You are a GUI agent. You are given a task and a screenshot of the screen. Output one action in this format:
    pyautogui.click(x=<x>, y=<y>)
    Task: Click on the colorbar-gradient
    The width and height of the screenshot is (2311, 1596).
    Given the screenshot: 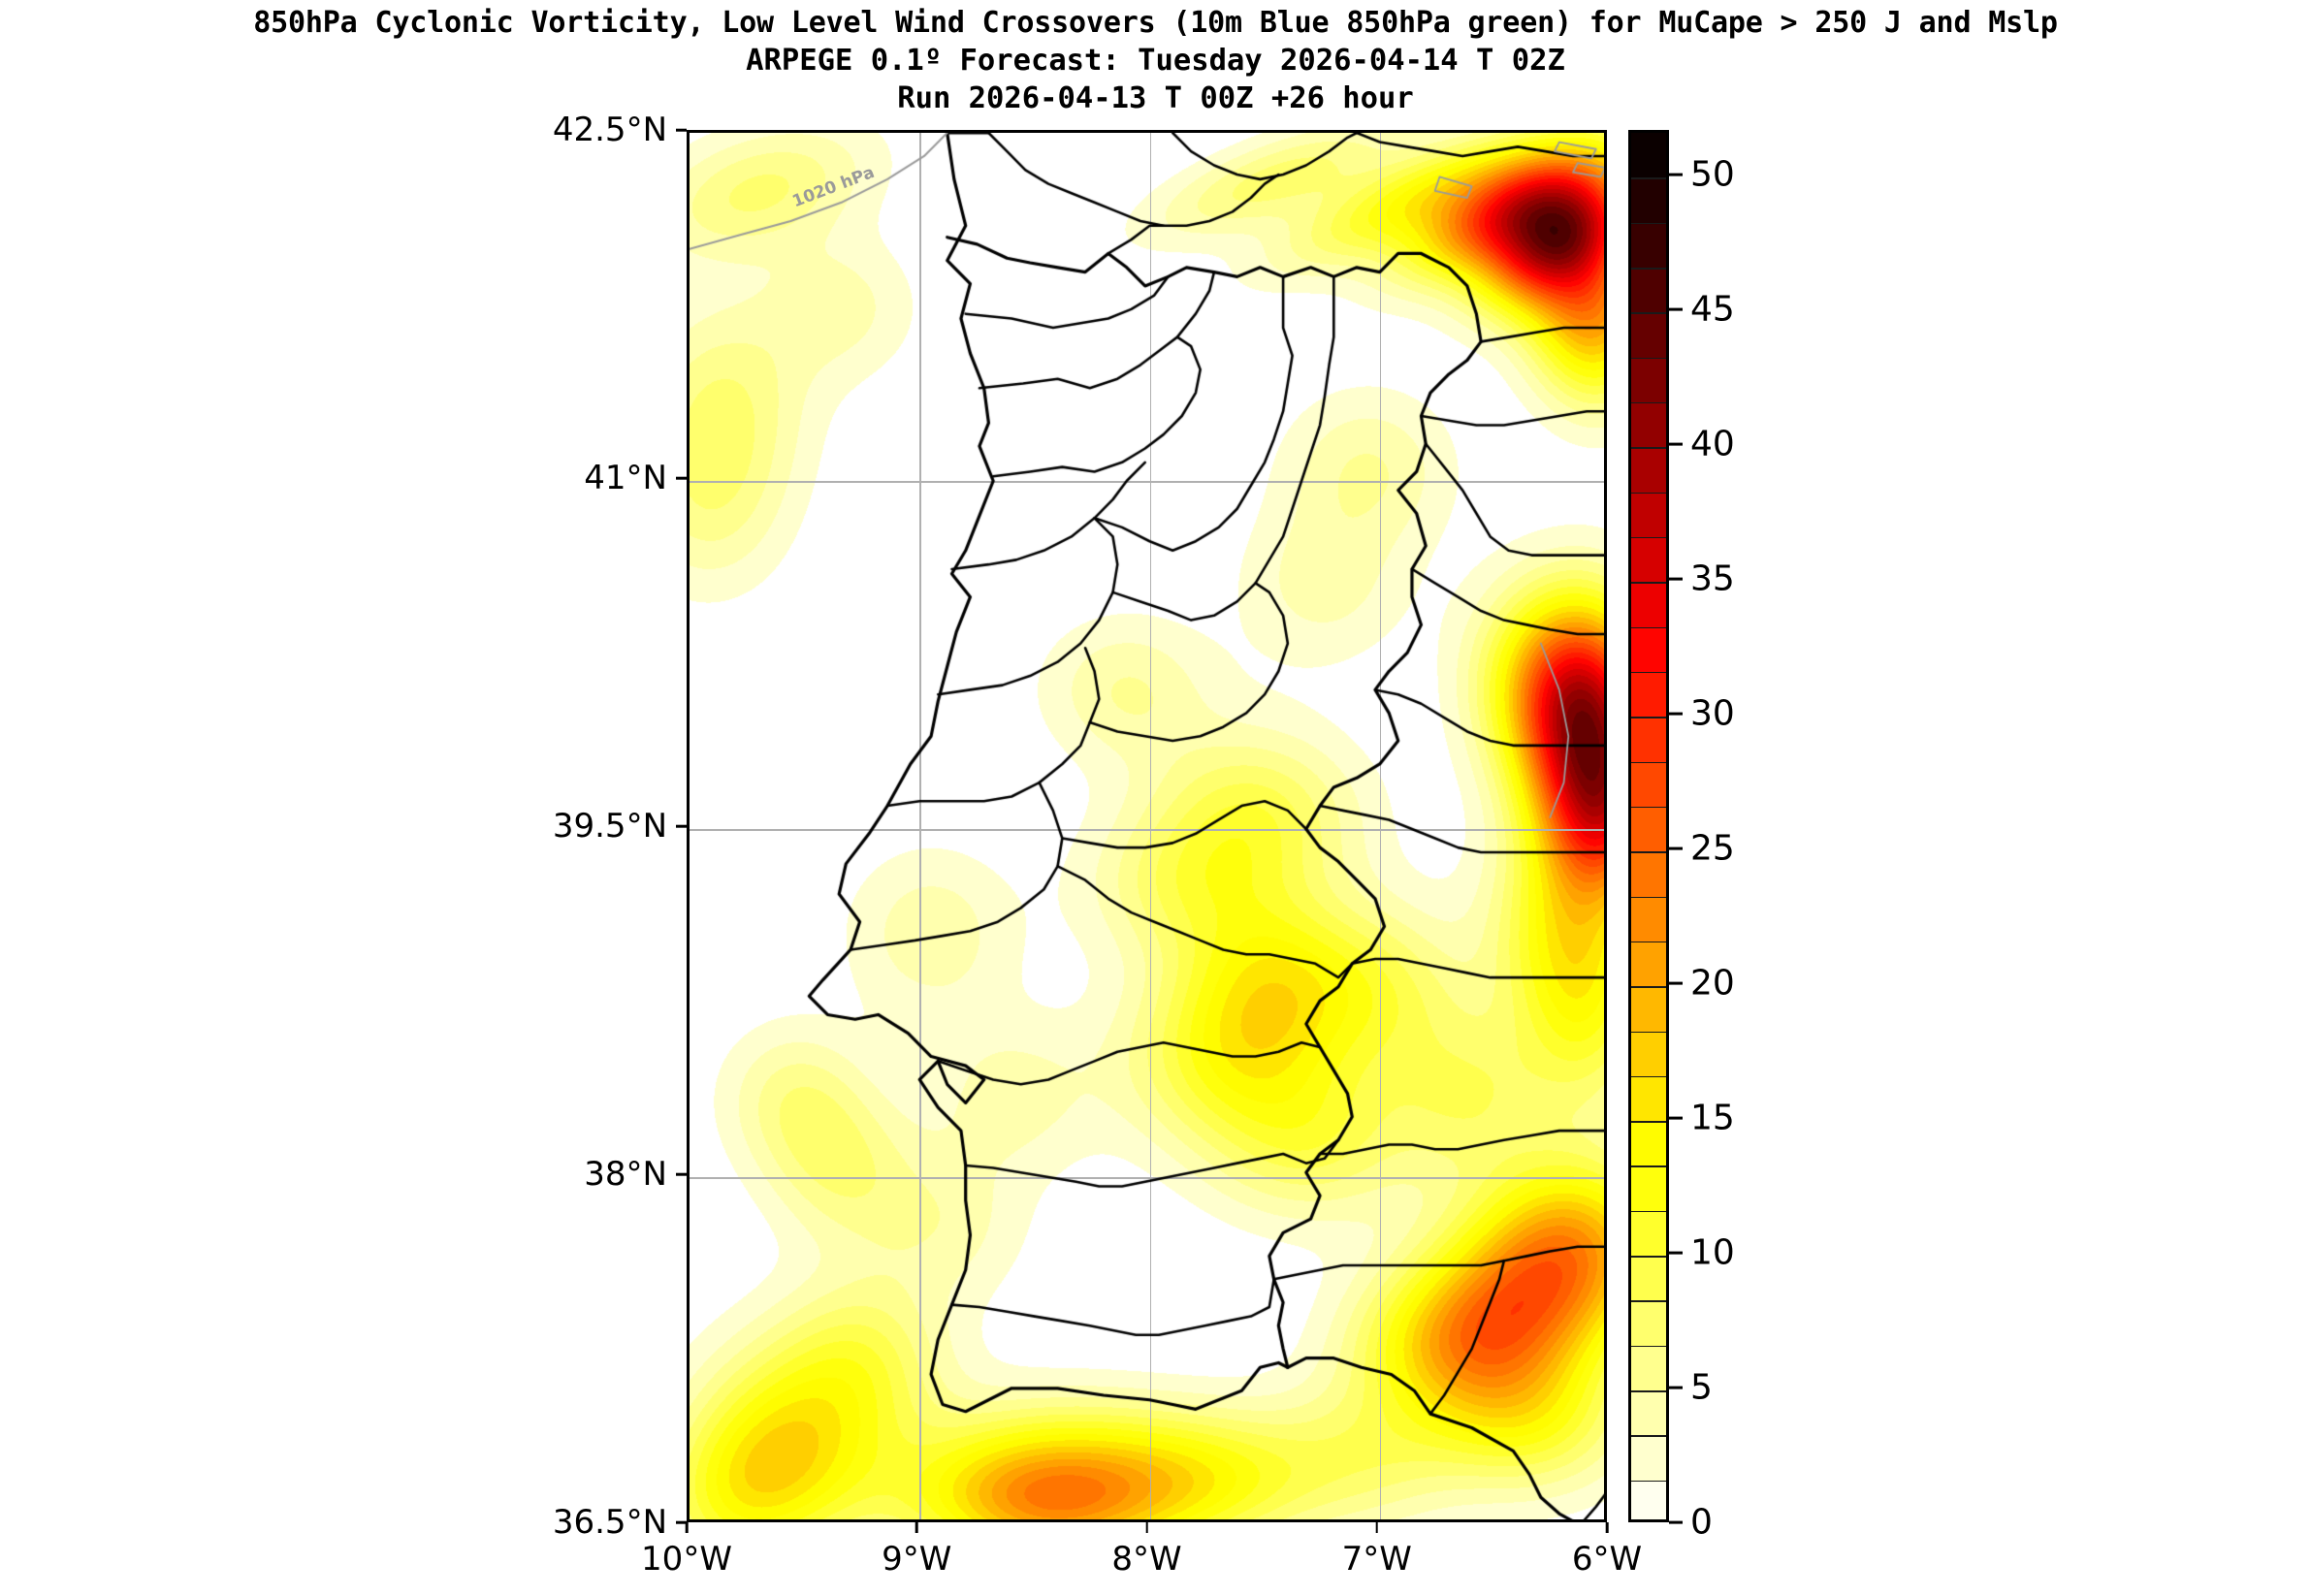 What is the action you would take?
    pyautogui.click(x=1648, y=826)
    